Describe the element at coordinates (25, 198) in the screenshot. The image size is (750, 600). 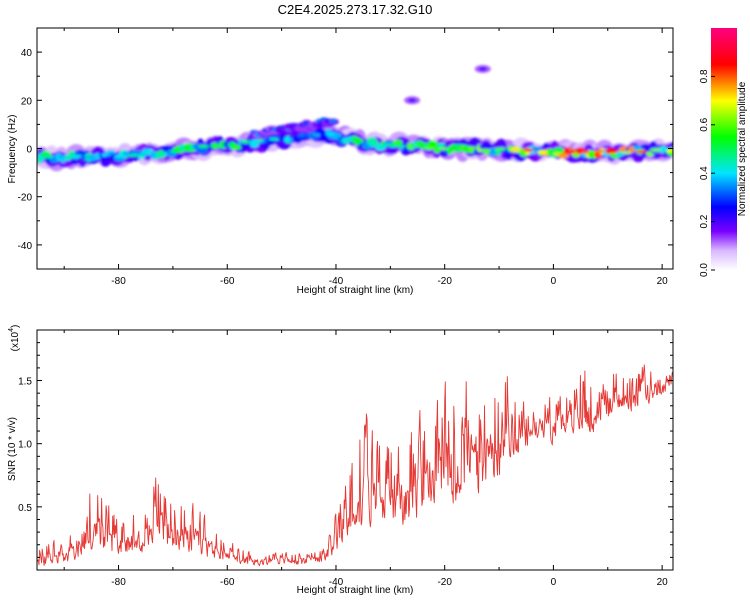
I see `y-tick-label: -20` at that location.